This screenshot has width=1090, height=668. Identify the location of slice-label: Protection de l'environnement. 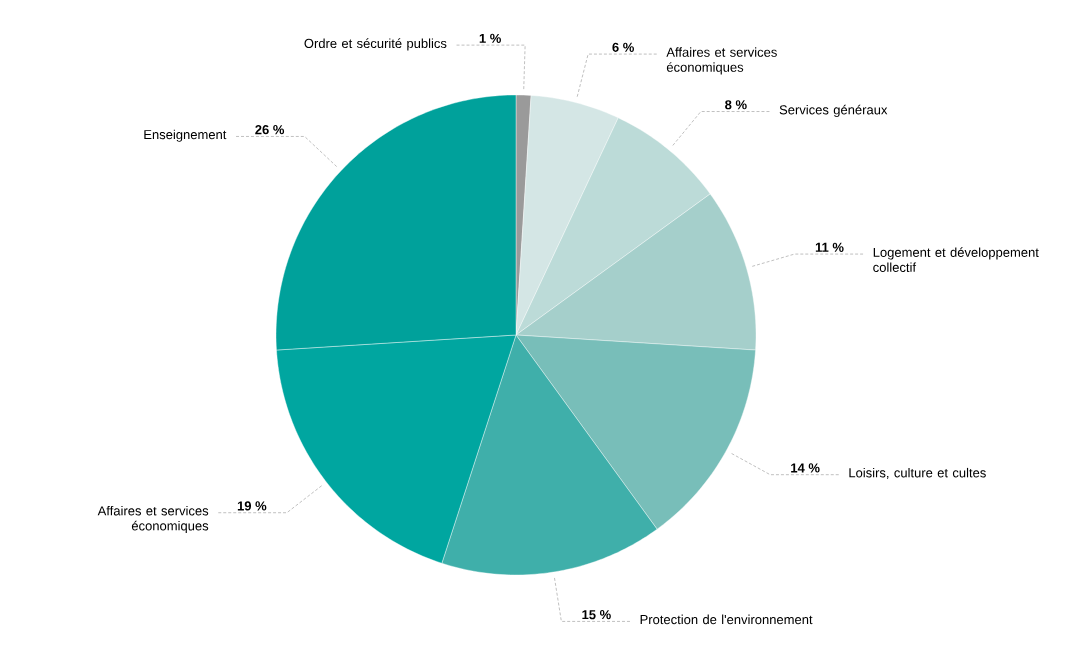
(726, 619).